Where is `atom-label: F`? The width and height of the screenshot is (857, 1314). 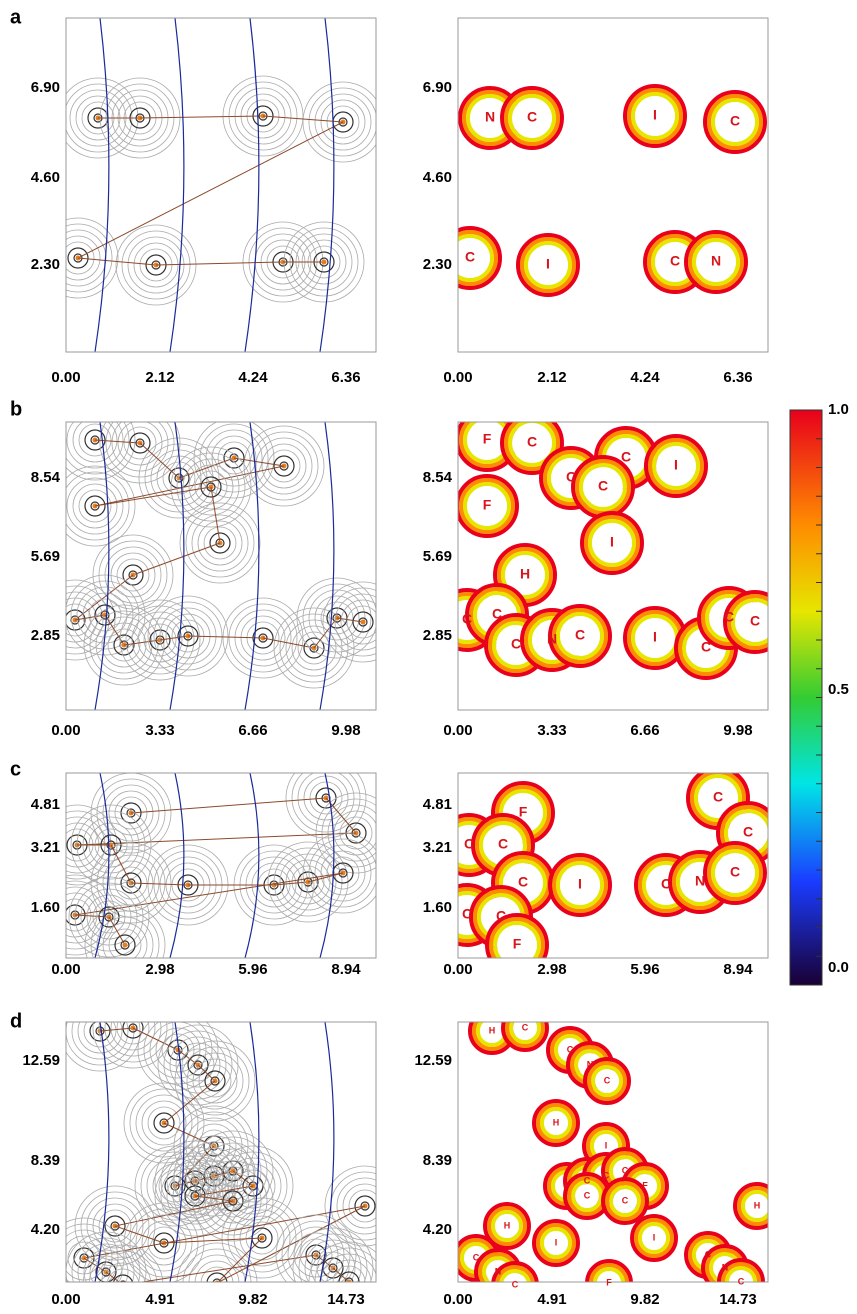 atom-label: F is located at coordinates (487, 439).